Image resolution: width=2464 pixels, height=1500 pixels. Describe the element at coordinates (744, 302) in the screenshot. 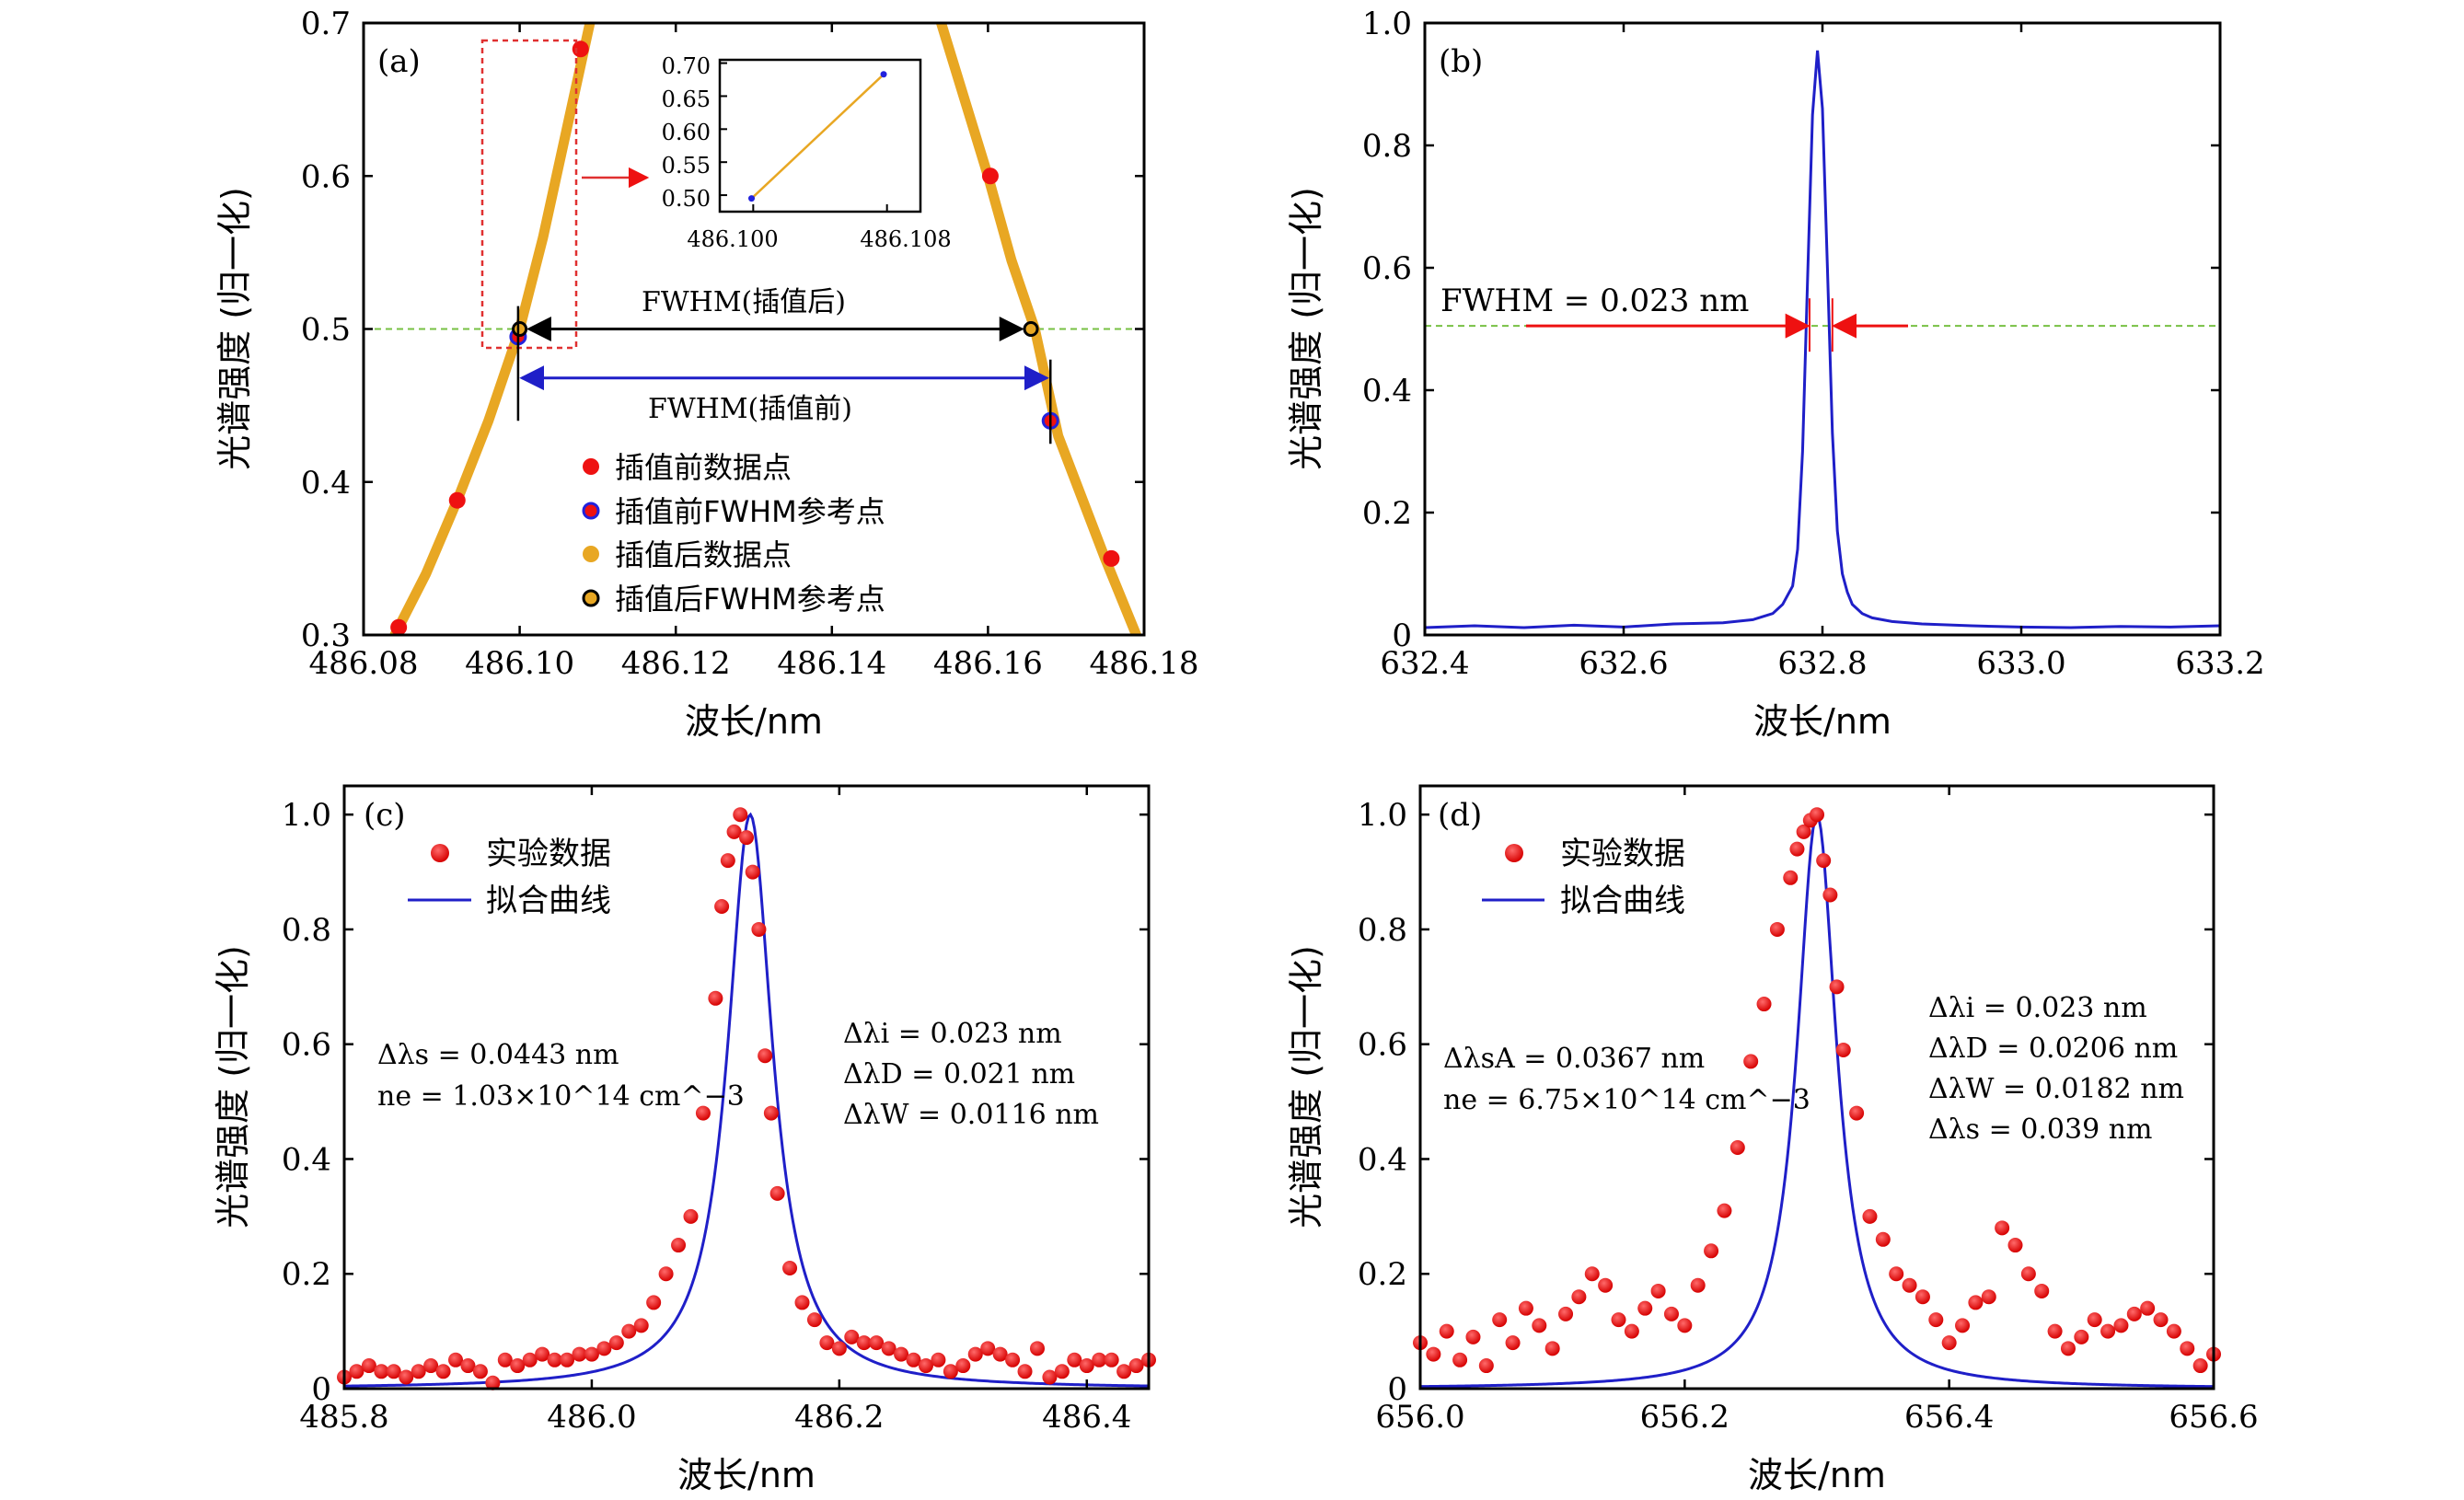

I see `panel-a-fwhm-after-label: FWHM(插值后)` at that location.